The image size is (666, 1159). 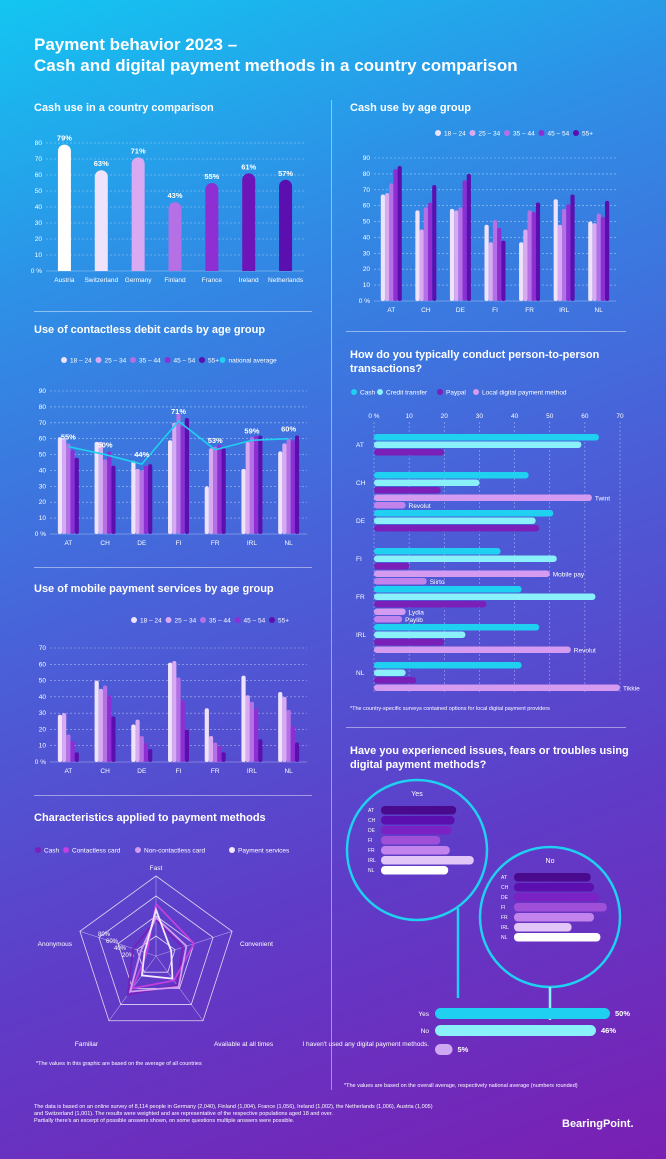 What do you see at coordinates (503, 908) in the screenshot?
I see `y-tick-label: FI` at bounding box center [503, 908].